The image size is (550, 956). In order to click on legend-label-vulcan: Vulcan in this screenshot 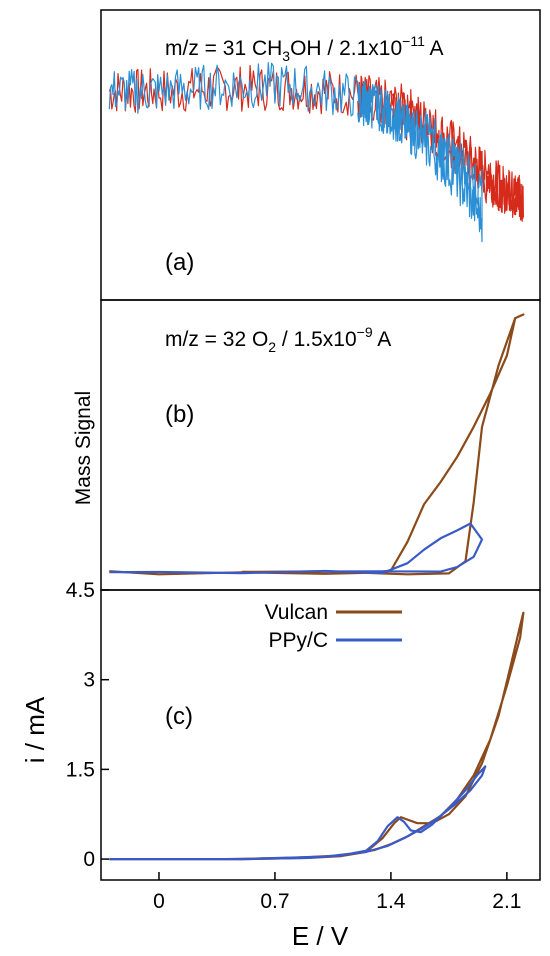, I will do `click(296, 612)`.